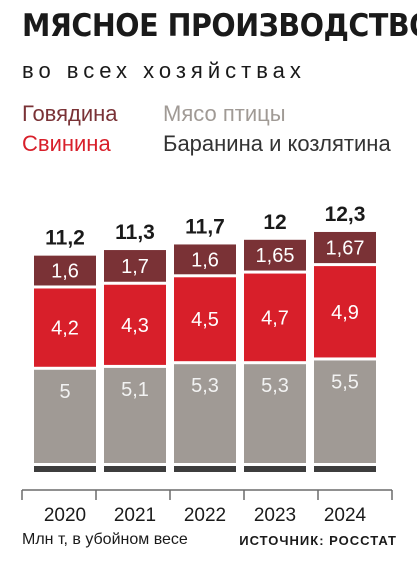 The width and height of the screenshot is (417, 568). I want to click on bar-lamb-2021, so click(135, 469).